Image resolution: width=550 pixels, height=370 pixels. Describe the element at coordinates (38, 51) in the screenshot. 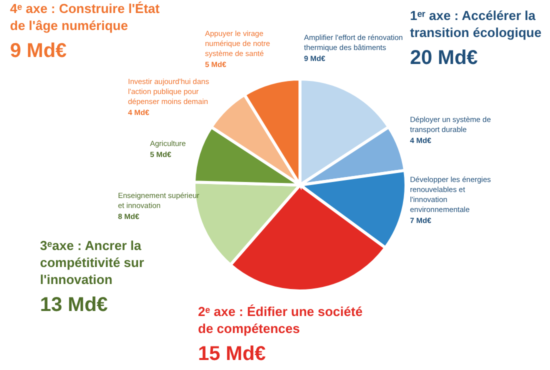

I see `text: 9 Md€` at that location.